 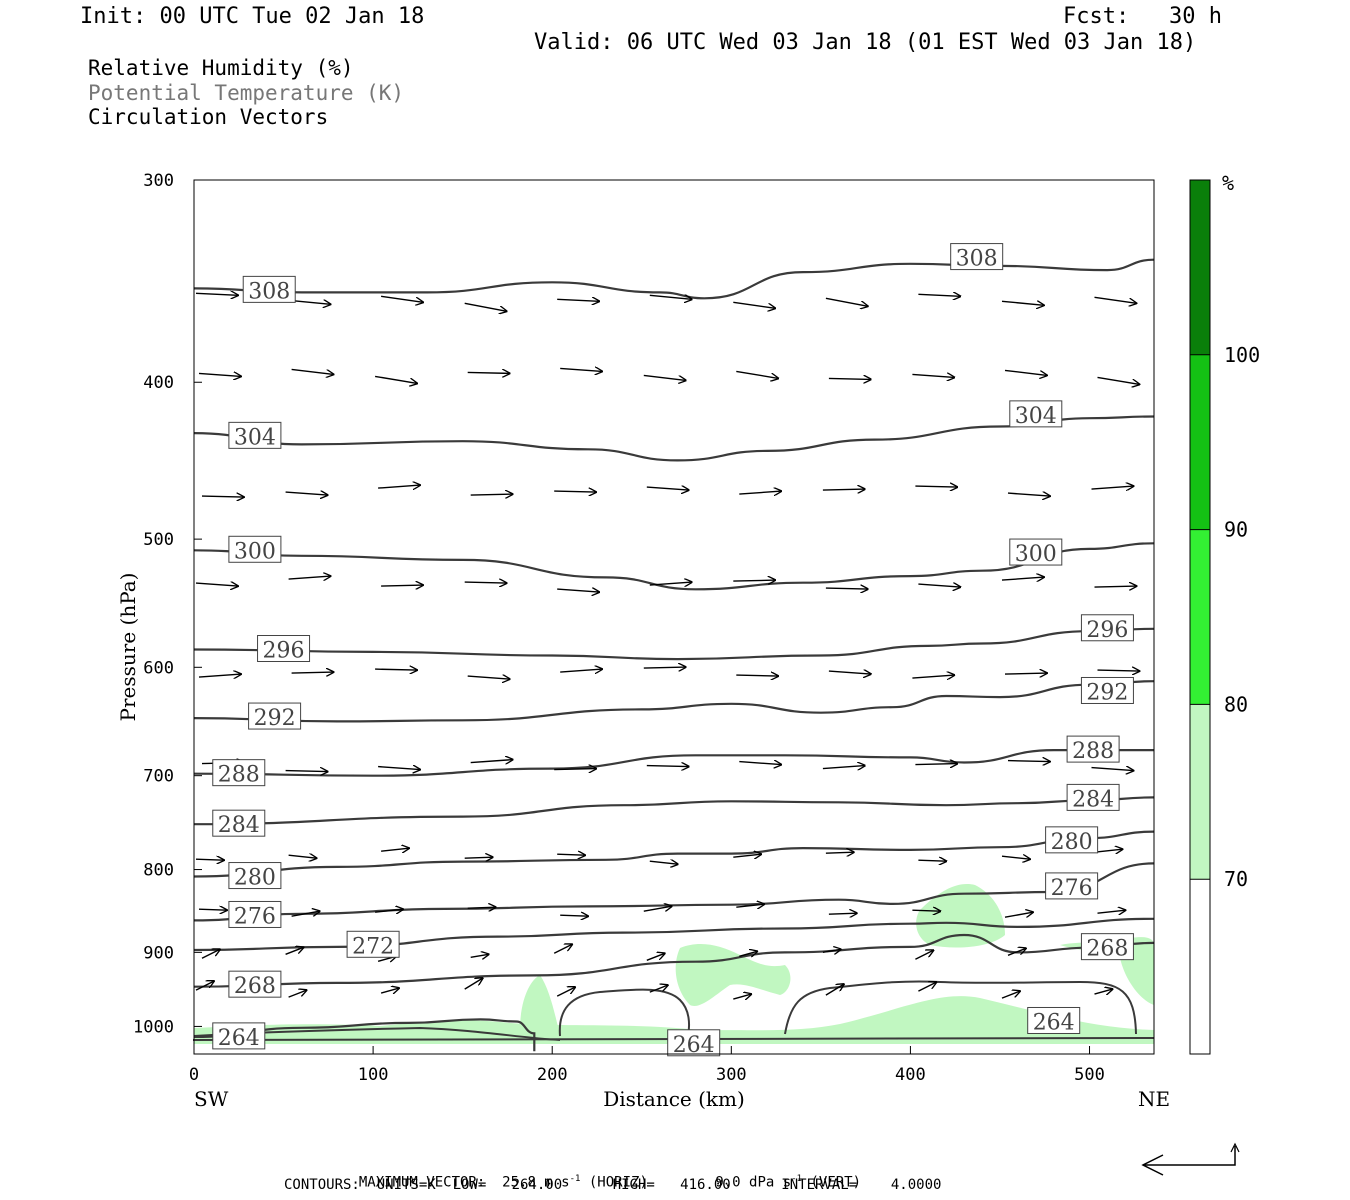 I want to click on colorbar-level-label: 70, so click(x=1236, y=879).